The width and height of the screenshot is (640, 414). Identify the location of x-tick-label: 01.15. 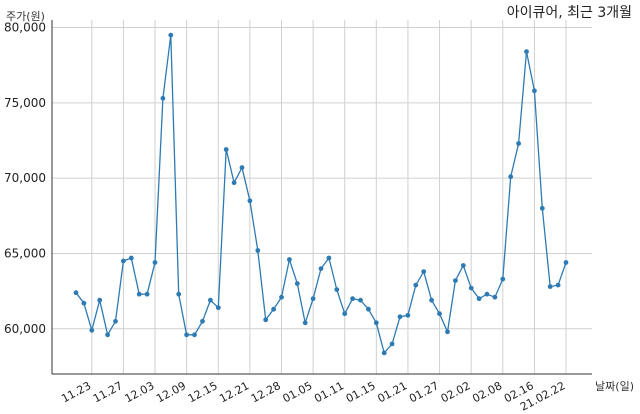
(361, 392).